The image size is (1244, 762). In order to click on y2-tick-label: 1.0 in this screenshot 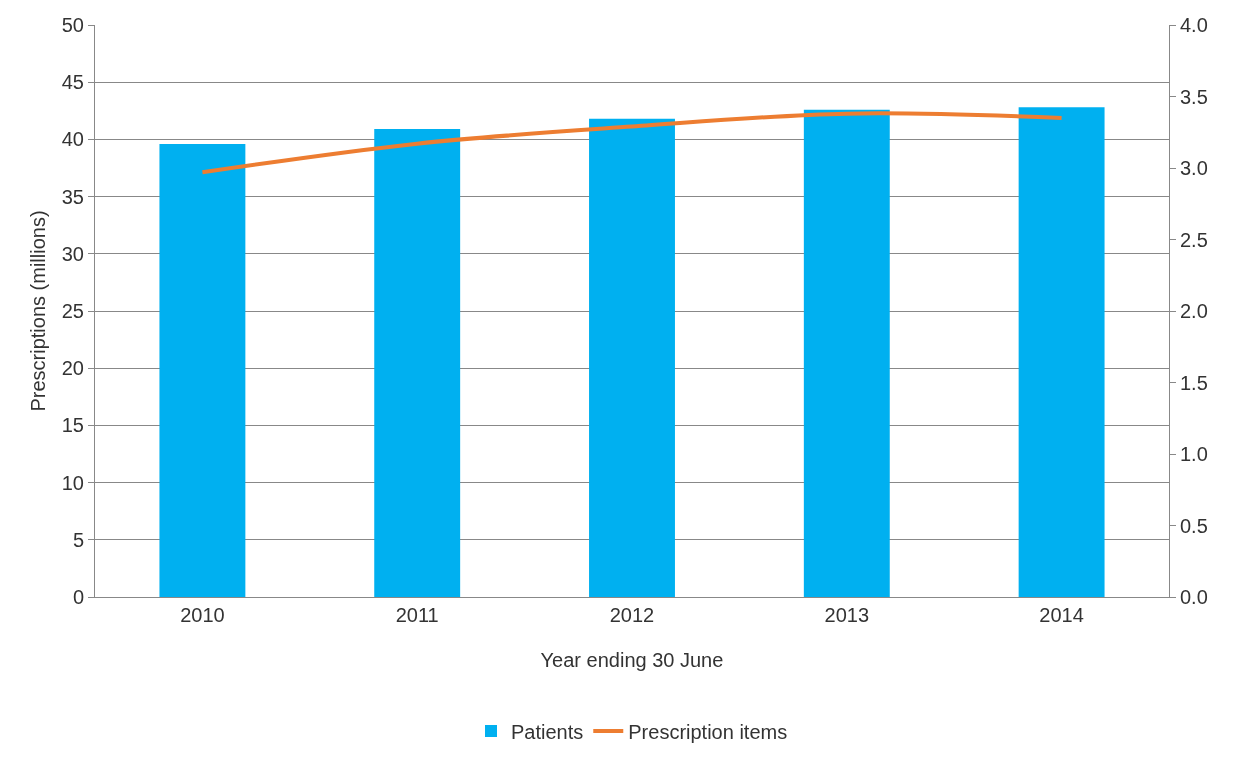, I will do `click(1194, 454)`.